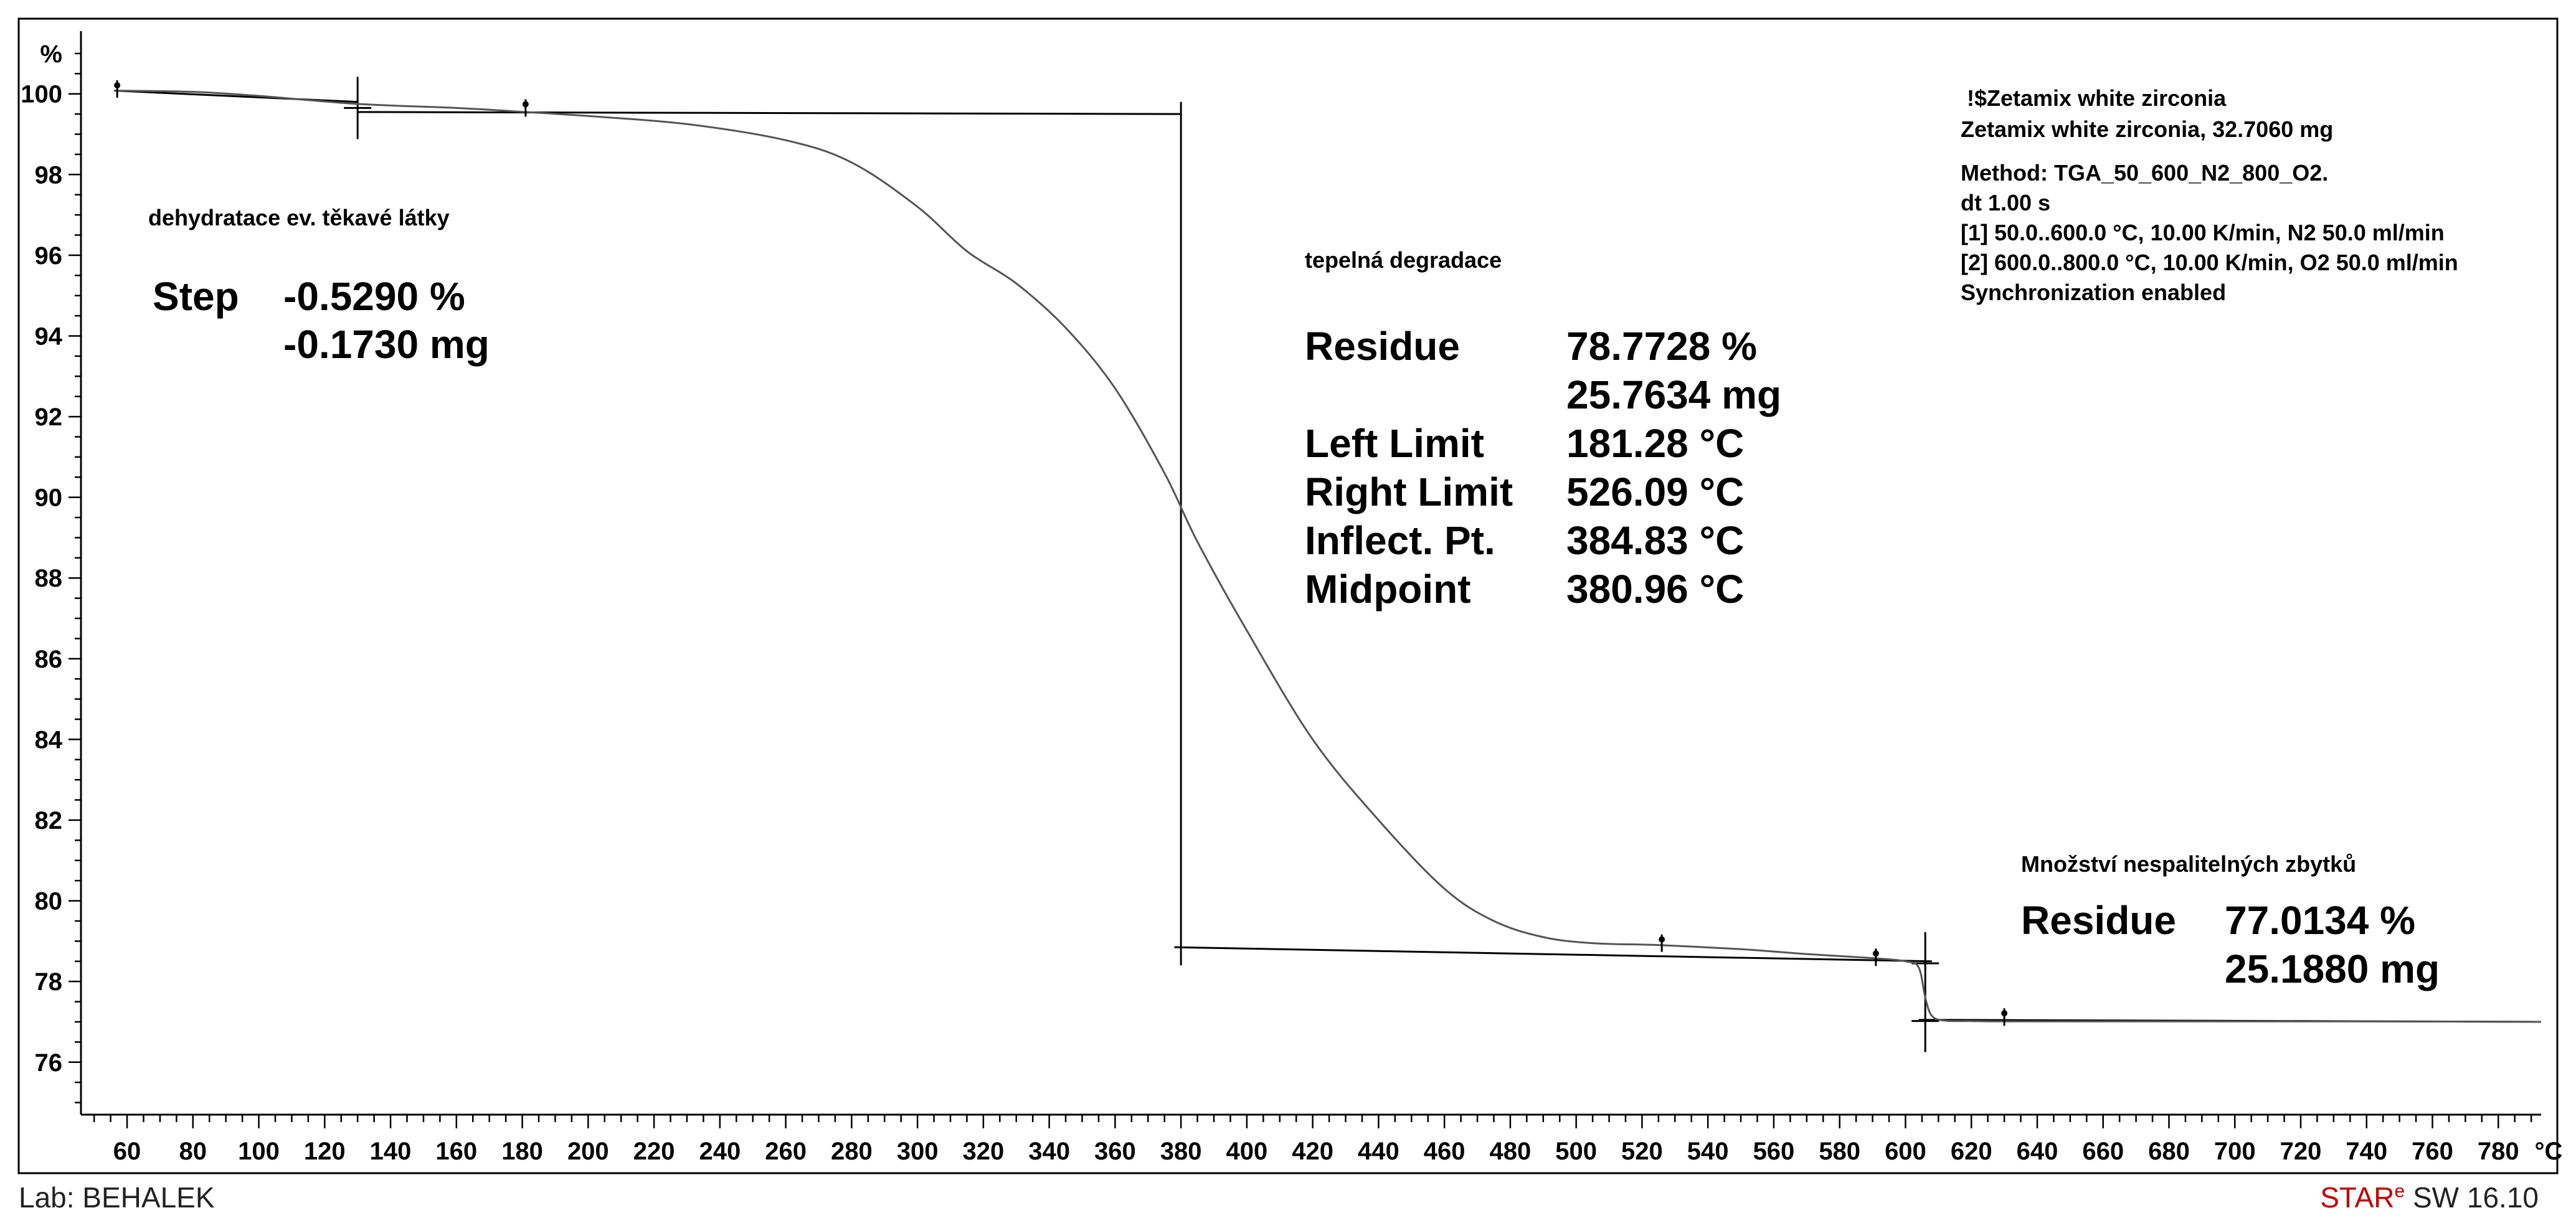  Describe the element at coordinates (1400, 540) in the screenshot. I see `step2-row-label: Inflect. Pt.` at that location.